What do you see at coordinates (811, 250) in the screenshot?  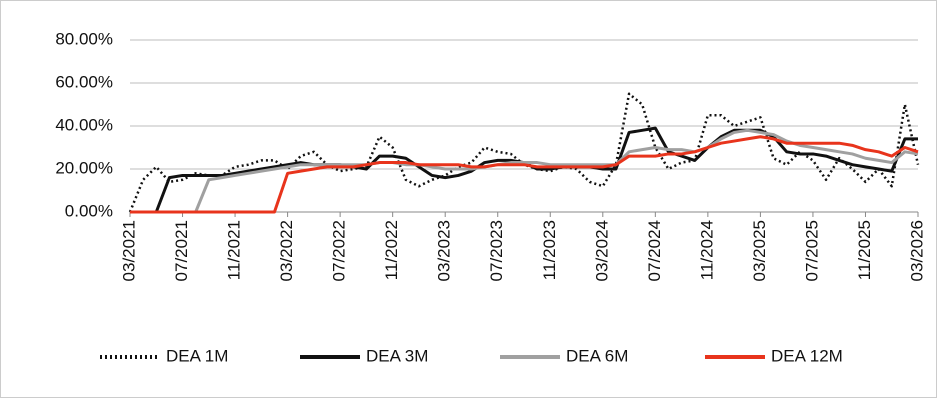 I see `x-tick-label: 07/2025` at bounding box center [811, 250].